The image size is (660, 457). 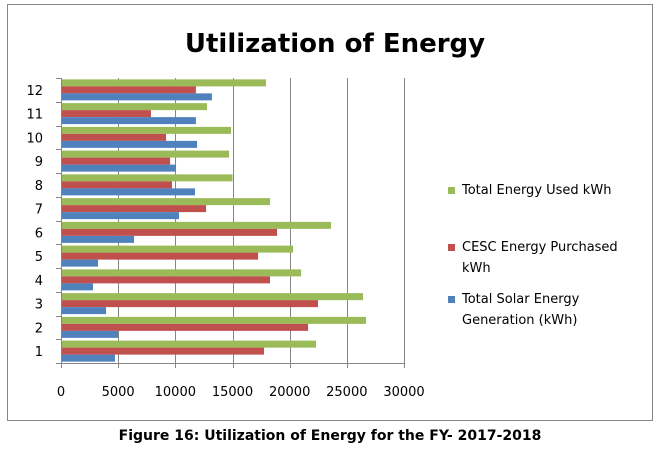 What do you see at coordinates (520, 299) in the screenshot?
I see `legend-label: Total Solar Energy` at bounding box center [520, 299].